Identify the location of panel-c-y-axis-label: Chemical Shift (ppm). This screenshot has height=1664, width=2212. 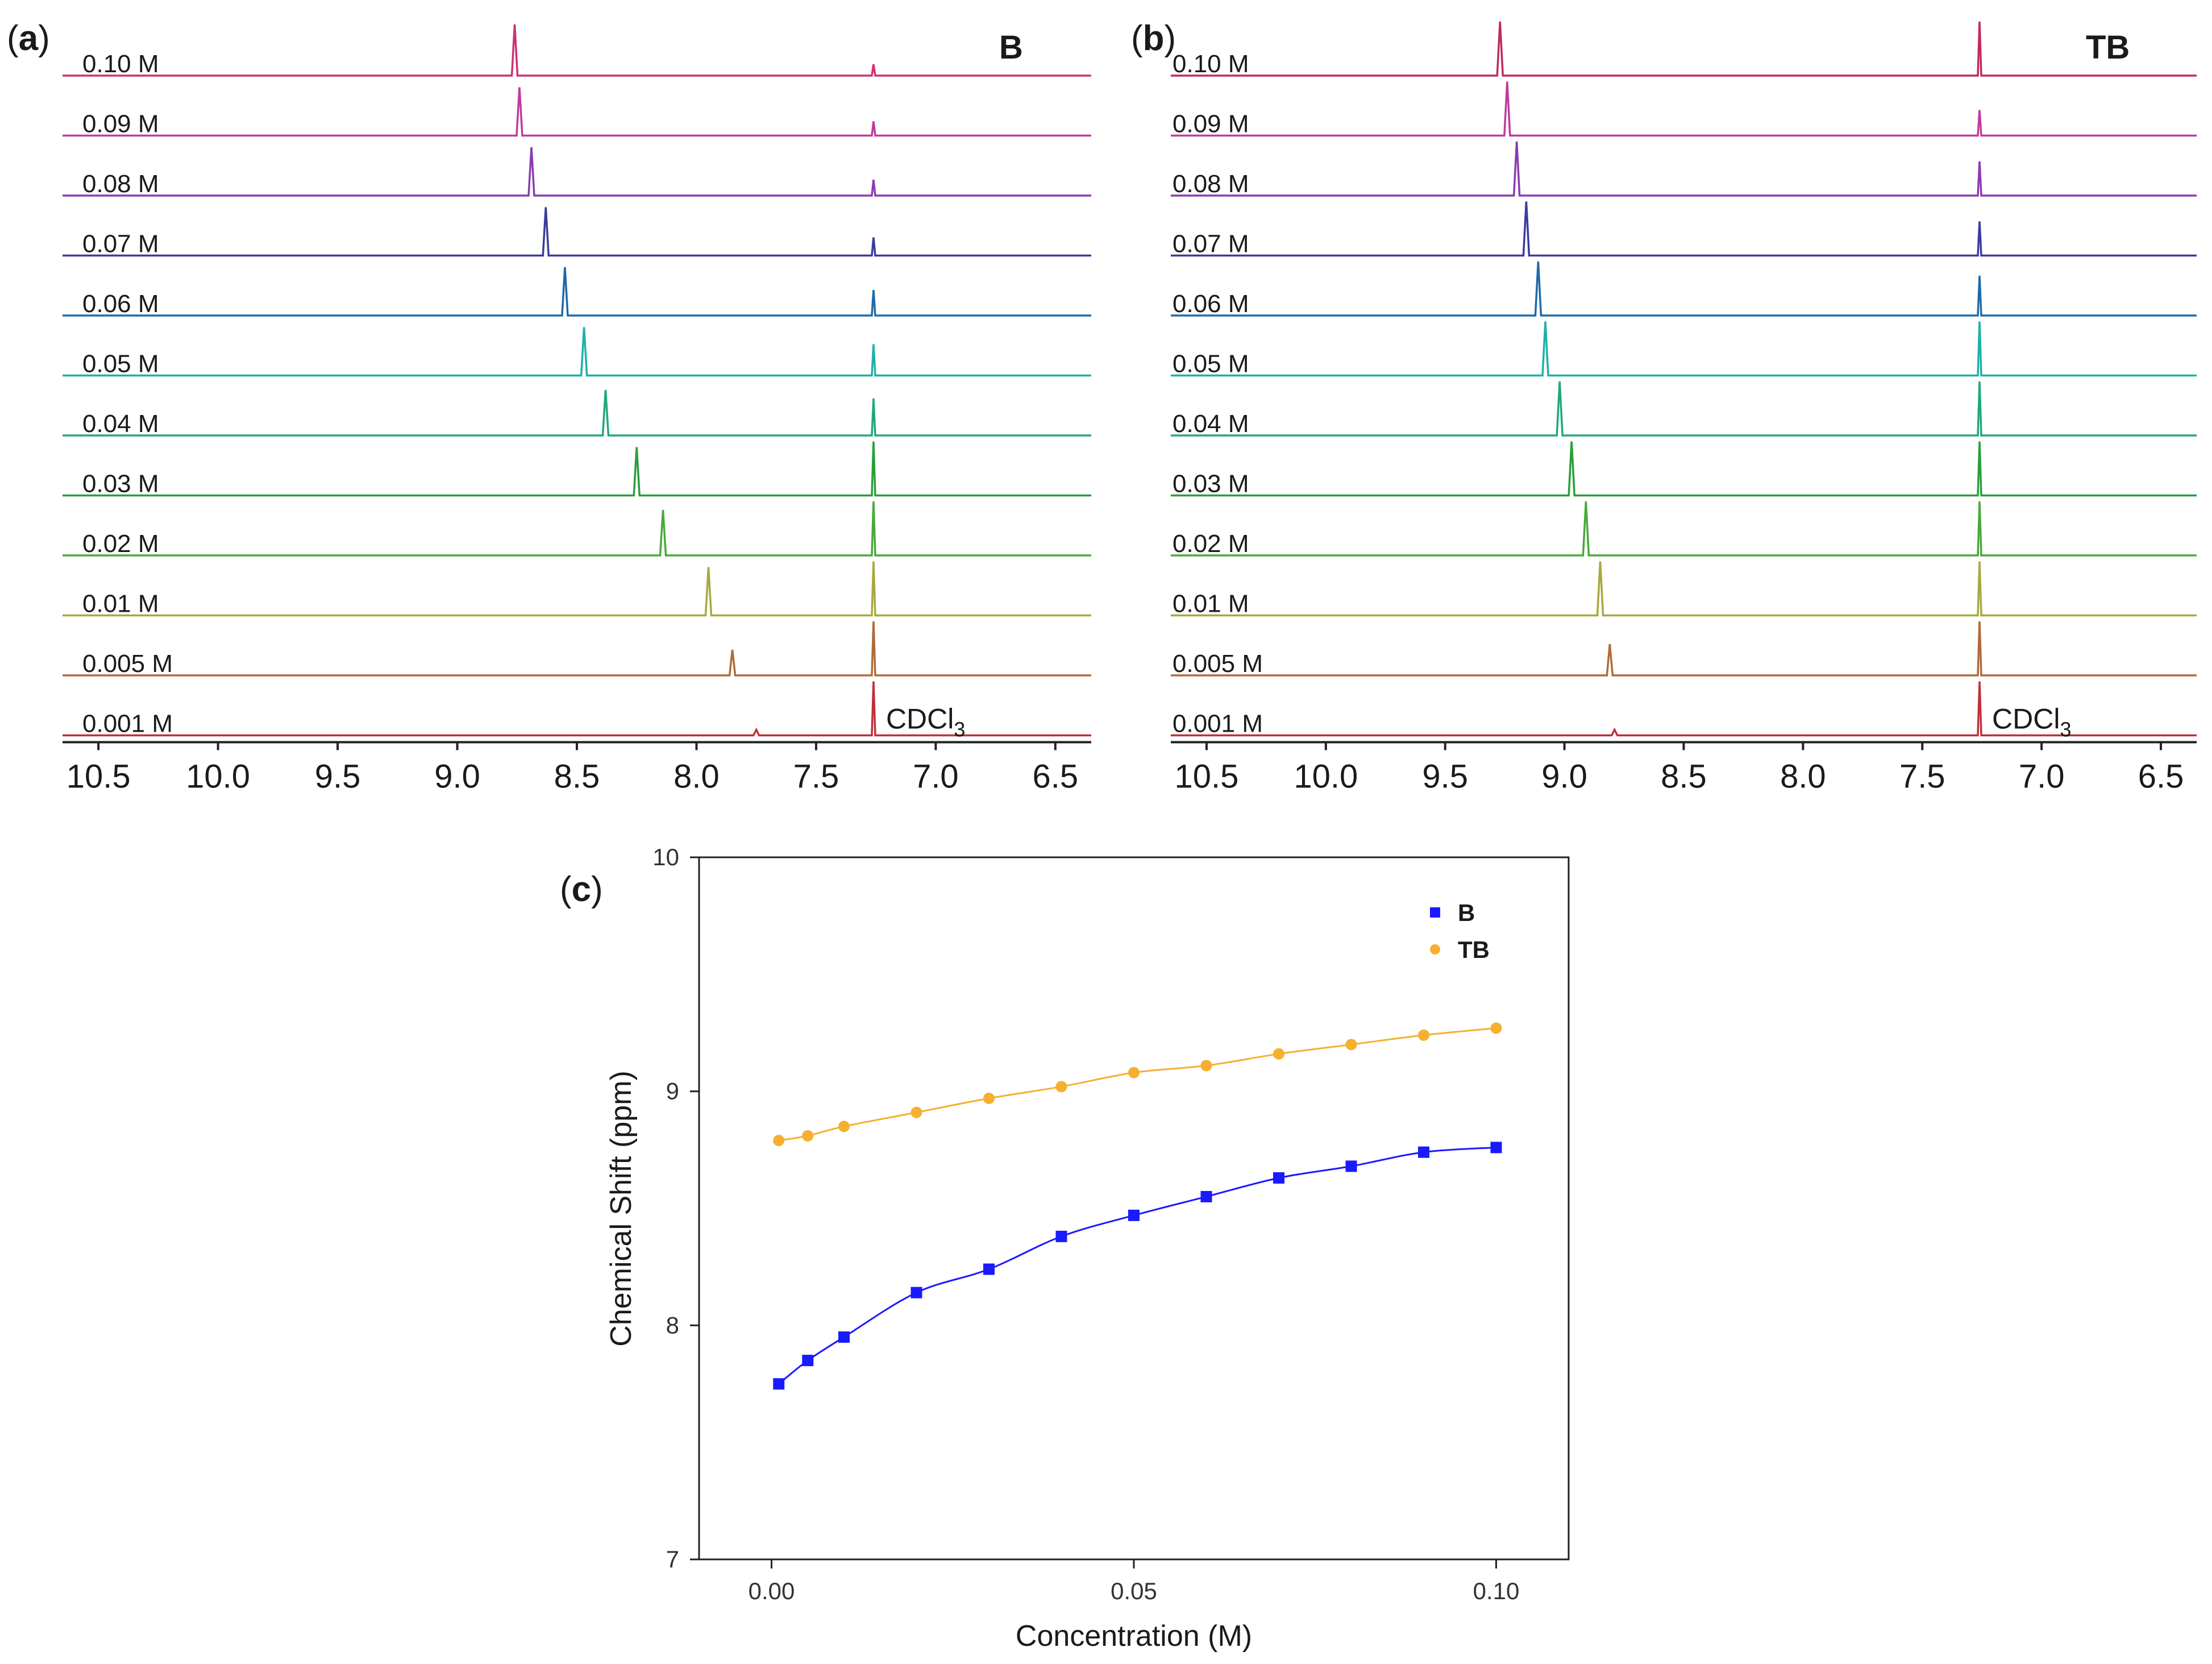
(621, 1208).